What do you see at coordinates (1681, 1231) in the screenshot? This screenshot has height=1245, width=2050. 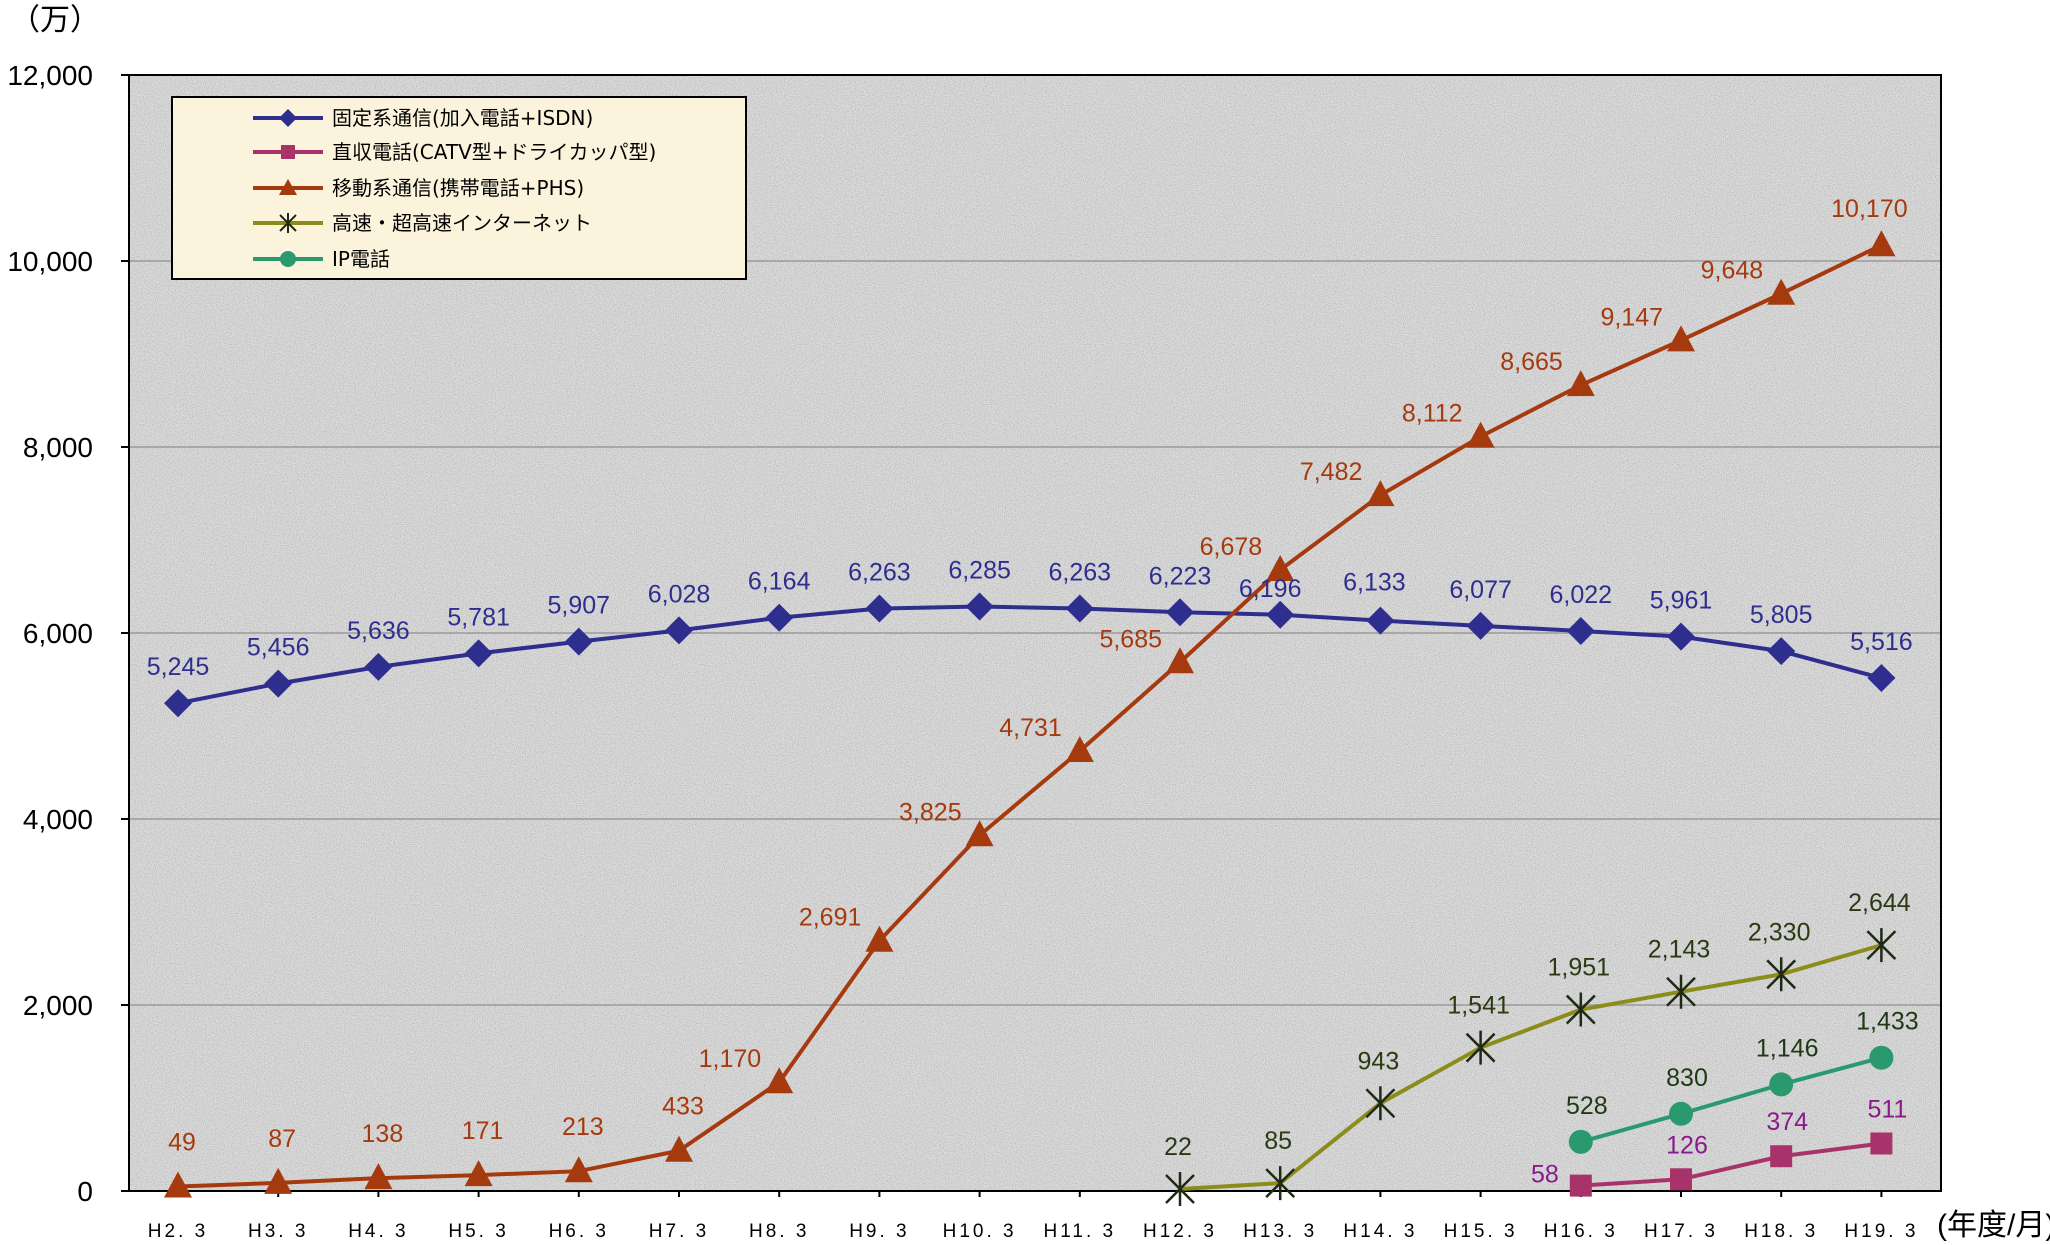 I see `x-tick-label: H17. 3` at bounding box center [1681, 1231].